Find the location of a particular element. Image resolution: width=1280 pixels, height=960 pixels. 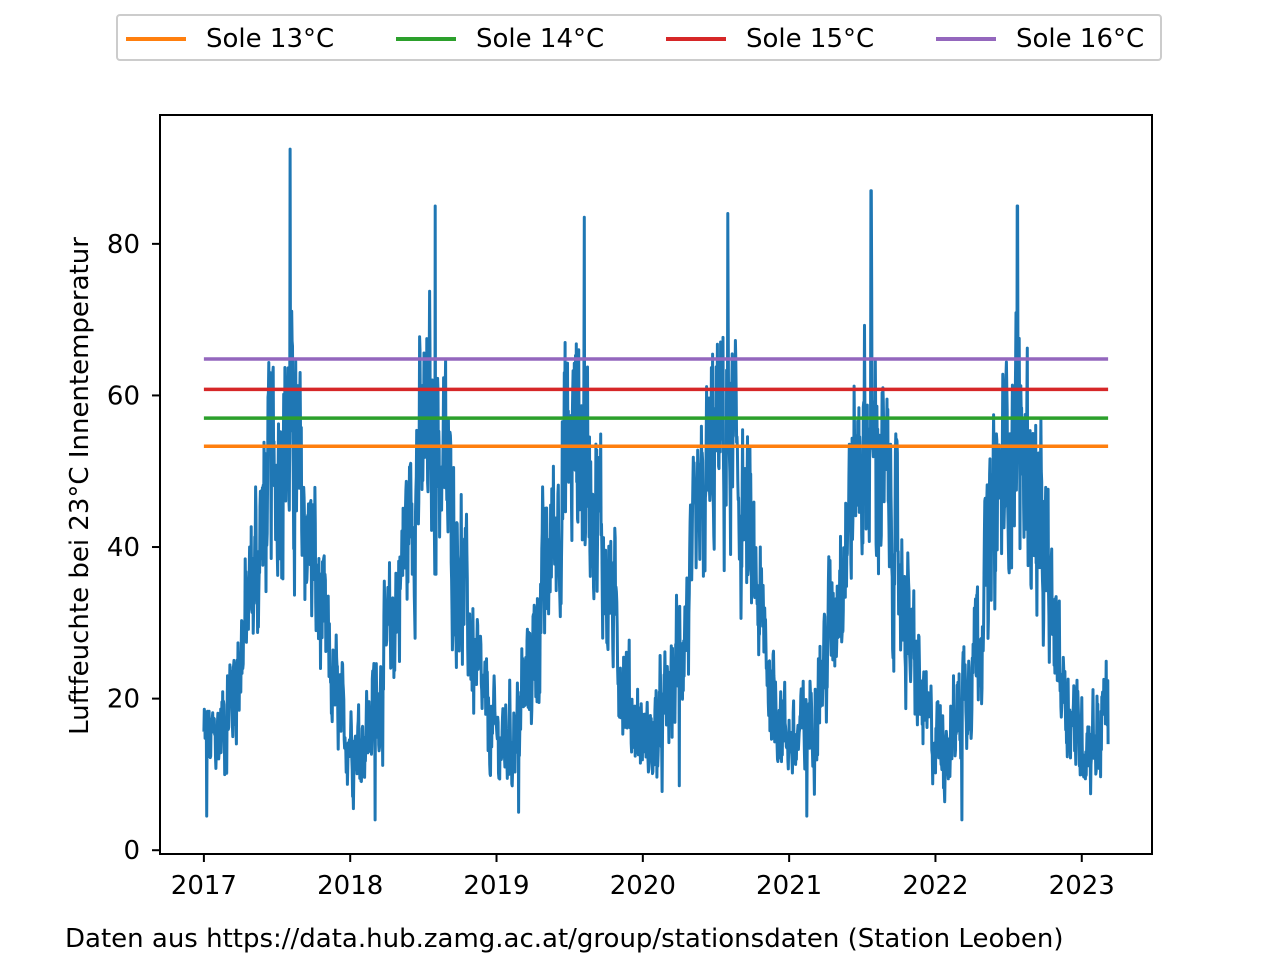

x-tick-label: 2021 is located at coordinates (789, 886).